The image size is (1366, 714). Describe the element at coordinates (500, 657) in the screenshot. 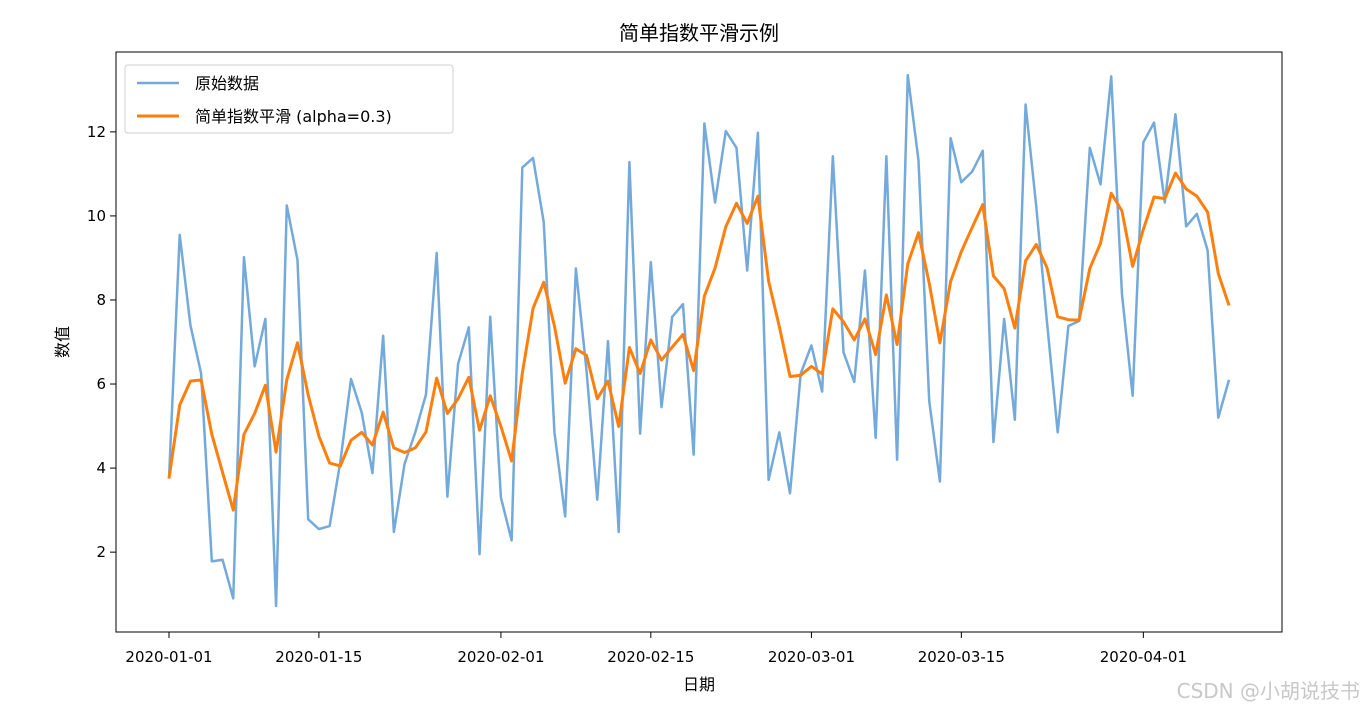

I see `x-tick-label: 2020-02-01` at that location.